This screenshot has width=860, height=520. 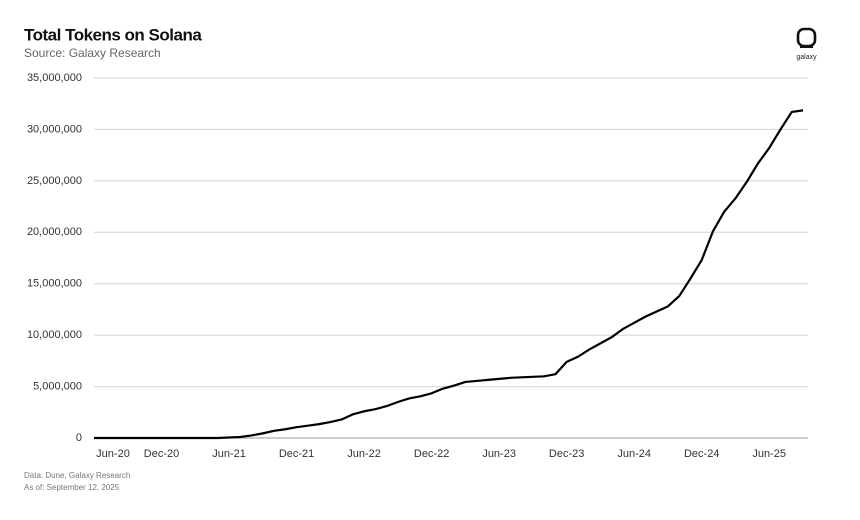 I want to click on x-tick-label: Jun-22, so click(x=364, y=454).